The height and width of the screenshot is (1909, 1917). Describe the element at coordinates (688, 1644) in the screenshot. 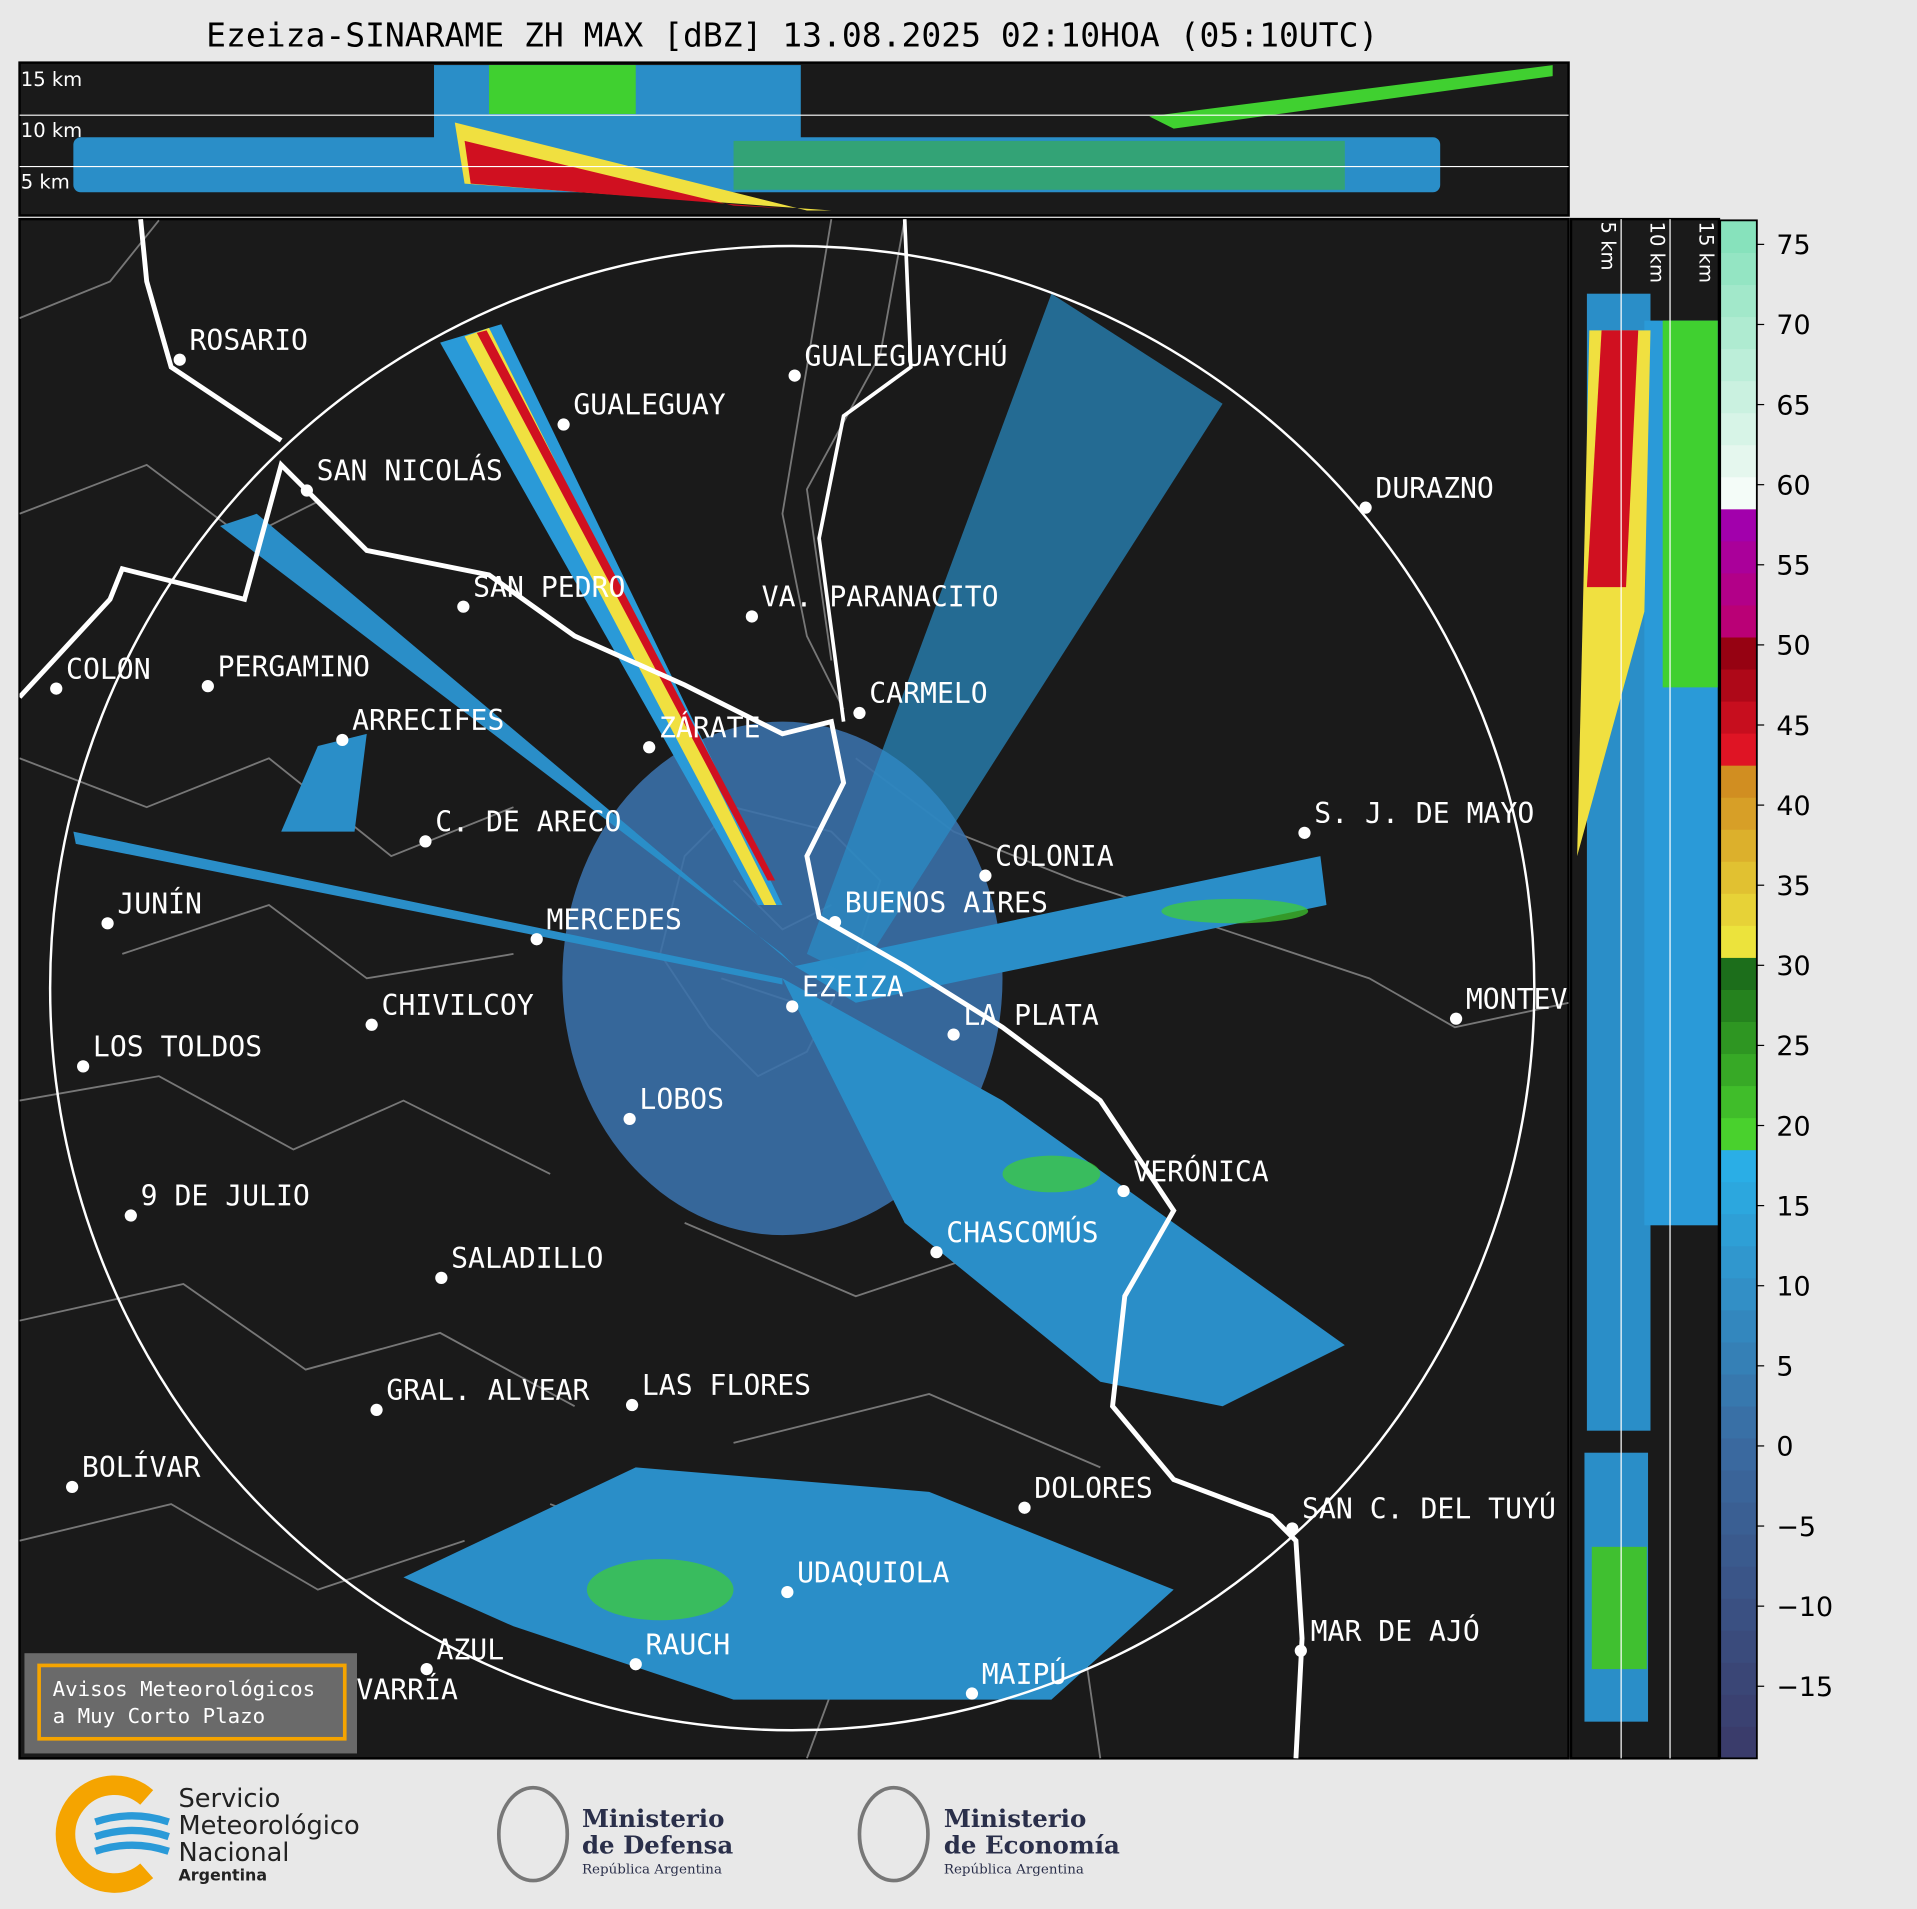

I see `city-label: RAUCH` at that location.